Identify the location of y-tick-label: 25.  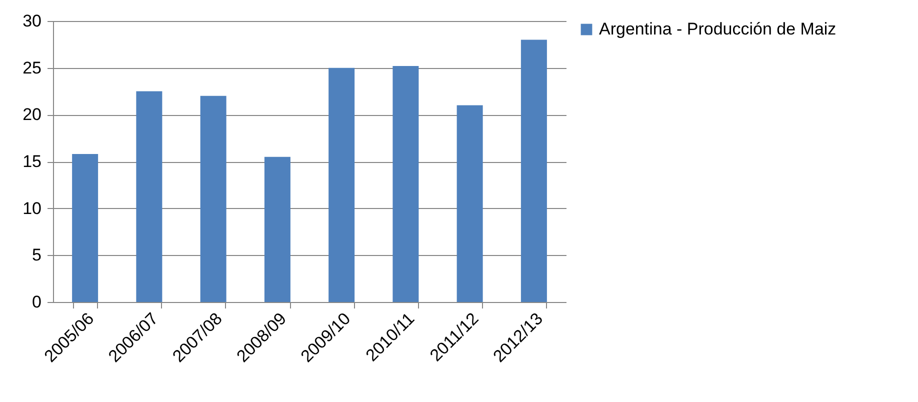
(32, 68).